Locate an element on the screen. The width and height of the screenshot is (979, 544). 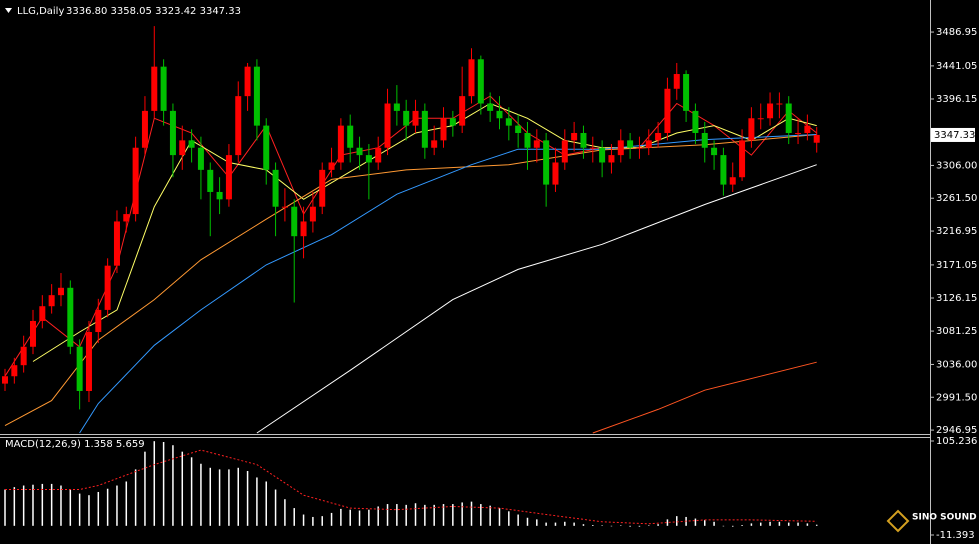
y-tick-label: 3081.25 is located at coordinates (956, 331).